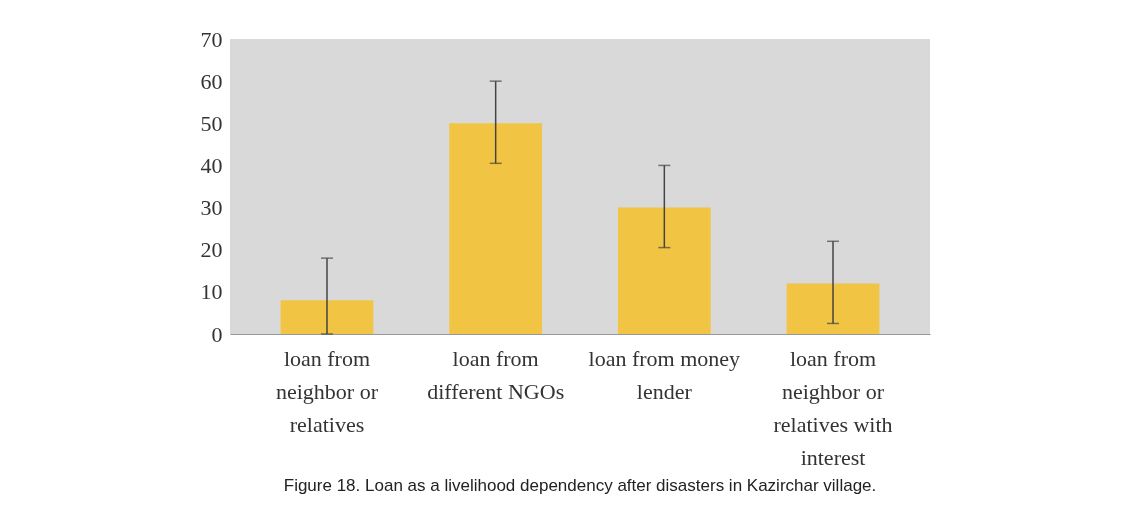 The image size is (1126, 507). I want to click on x-tick-label: loan from different NGOs, so click(496, 374).